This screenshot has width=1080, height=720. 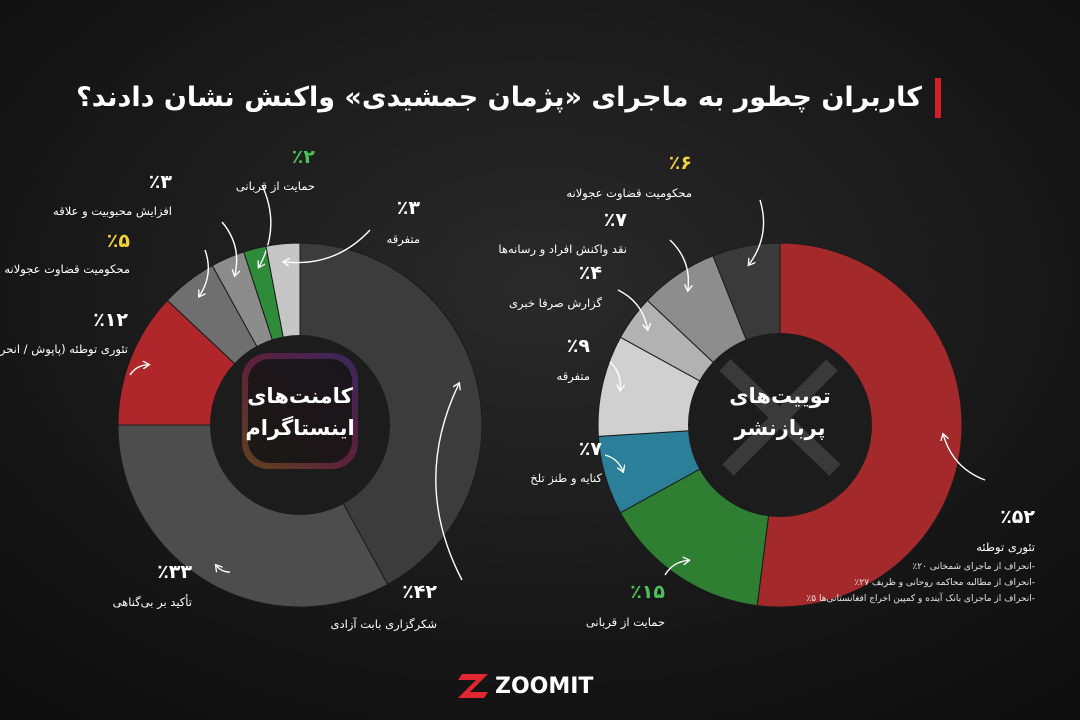 What do you see at coordinates (555, 303) in the screenshot?
I see `category-label: گزارش صرفا خبری` at bounding box center [555, 303].